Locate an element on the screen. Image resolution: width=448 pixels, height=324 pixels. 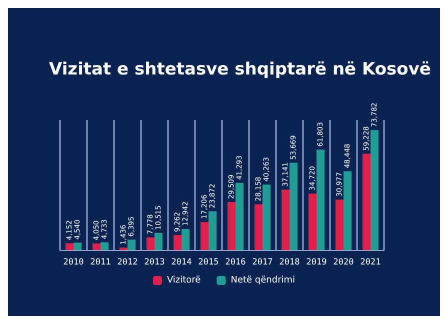
x-tick-label: 2016 is located at coordinates (235, 263).